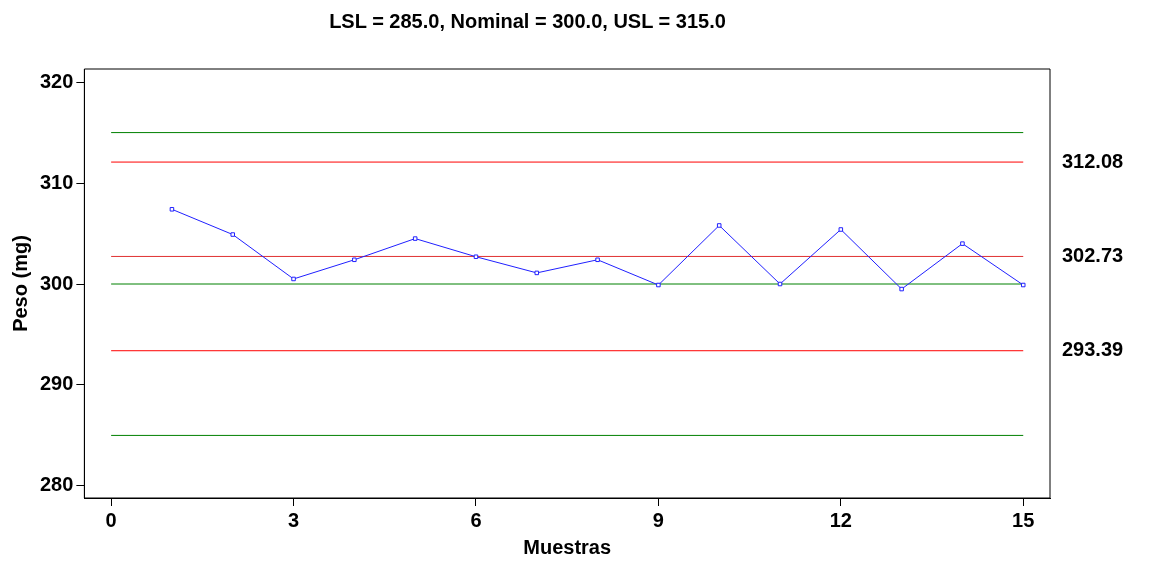 The width and height of the screenshot is (1150, 565). Describe the element at coordinates (56, 484) in the screenshot. I see `y-tick-label: 280` at that location.